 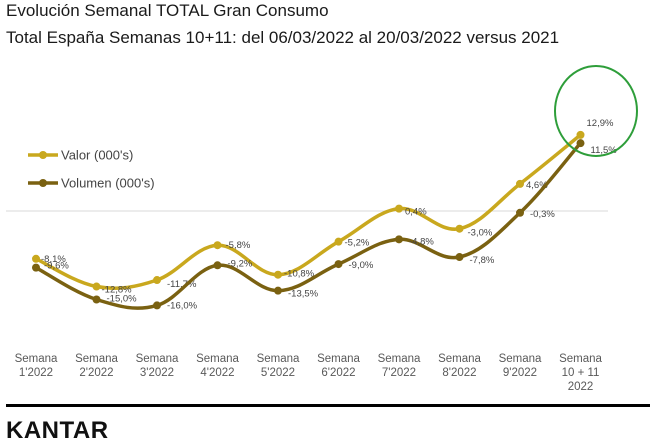 What do you see at coordinates (96, 359) in the screenshot?
I see `x-tick-label-2-1: Semana` at bounding box center [96, 359].